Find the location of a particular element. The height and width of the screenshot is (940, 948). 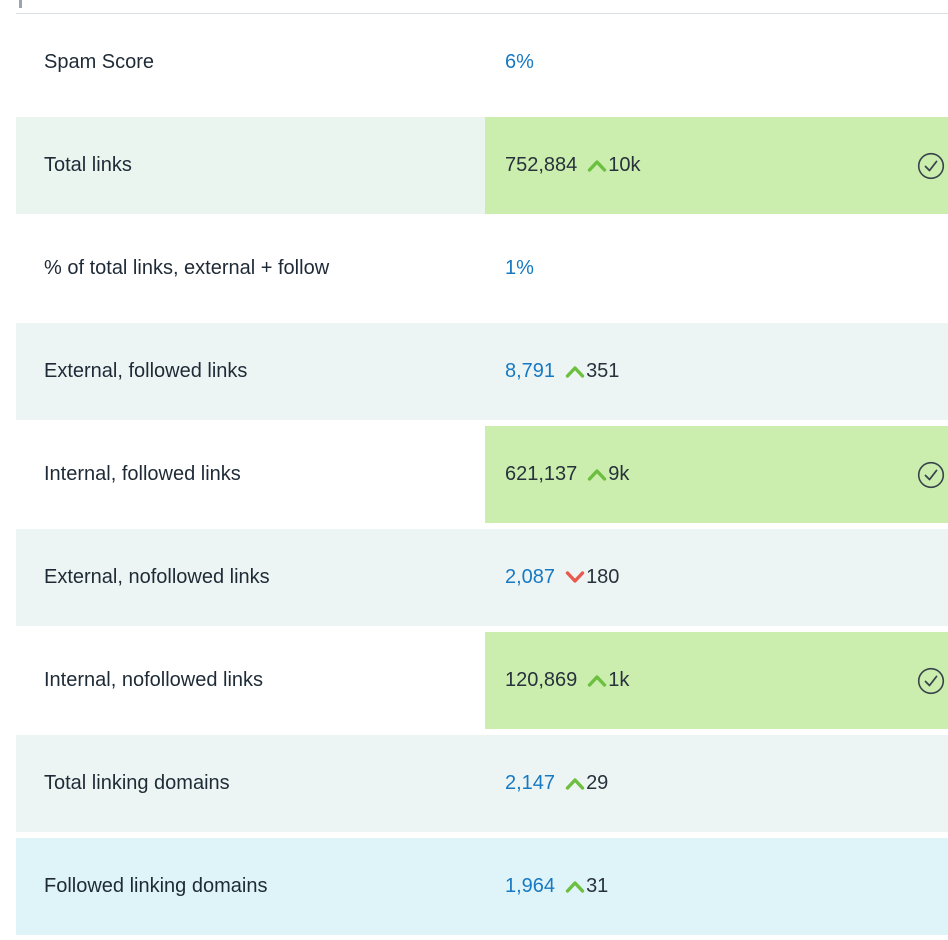

metric-value: 8,791 is located at coordinates (530, 371).